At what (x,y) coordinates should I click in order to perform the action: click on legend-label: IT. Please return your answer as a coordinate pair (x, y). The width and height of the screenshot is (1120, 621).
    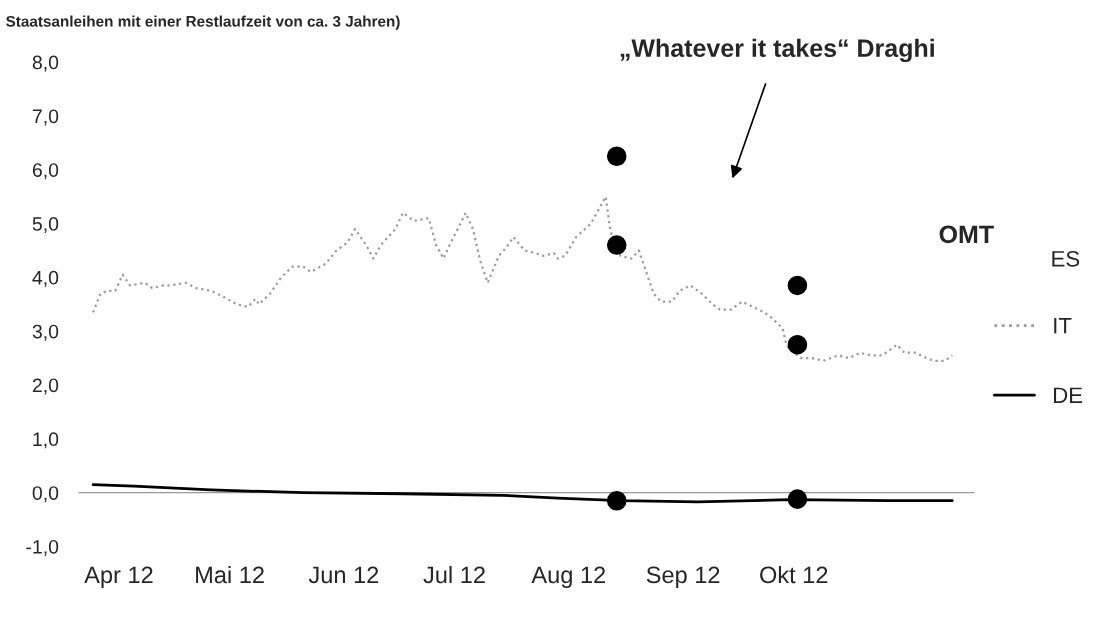
    Looking at the image, I should click on (1063, 326).